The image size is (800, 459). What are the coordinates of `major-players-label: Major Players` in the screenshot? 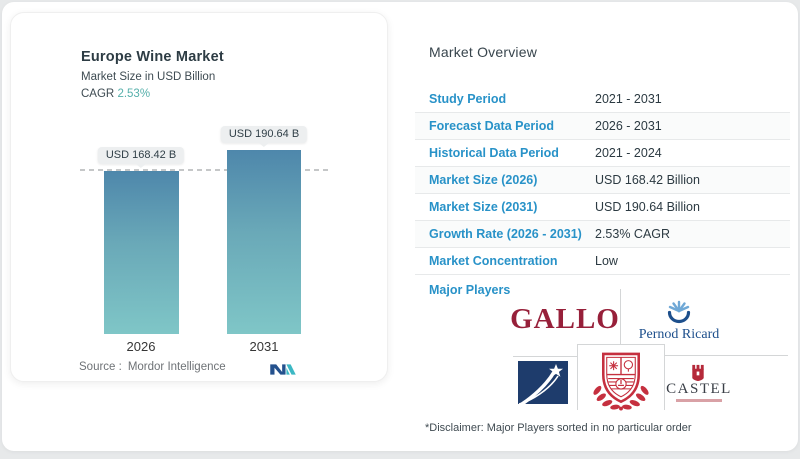 It's located at (470, 290).